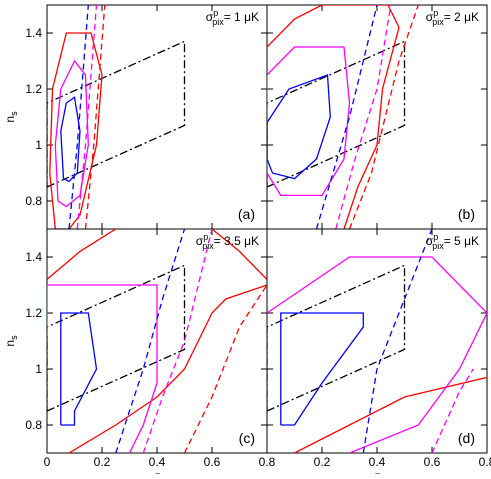 The width and height of the screenshot is (491, 479). Describe the element at coordinates (461, 241) in the screenshot. I see `annotation-text: = 5 μK` at that location.